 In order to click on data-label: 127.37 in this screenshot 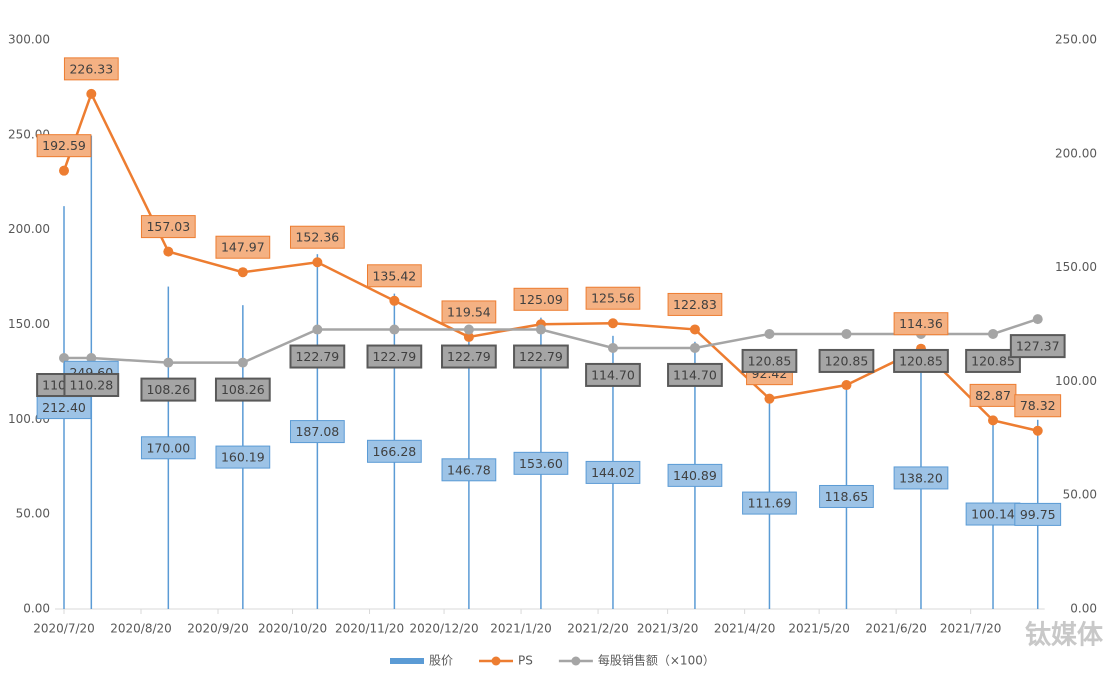, I will do `click(1037, 346)`.